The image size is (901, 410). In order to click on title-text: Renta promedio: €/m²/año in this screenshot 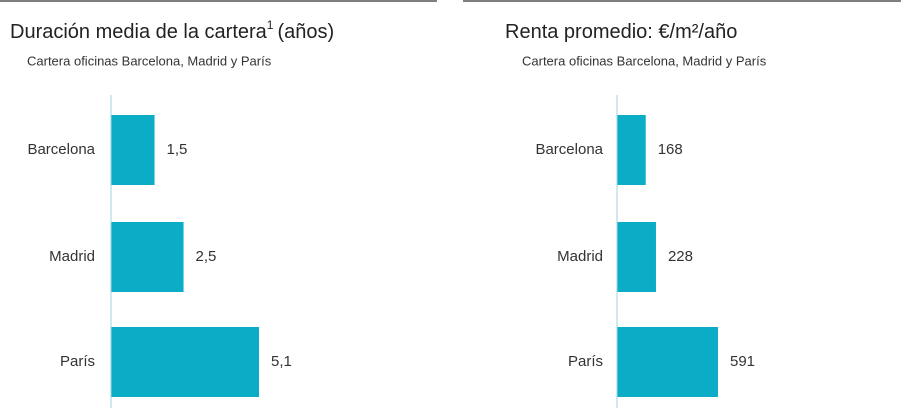, I will do `click(621, 32)`.